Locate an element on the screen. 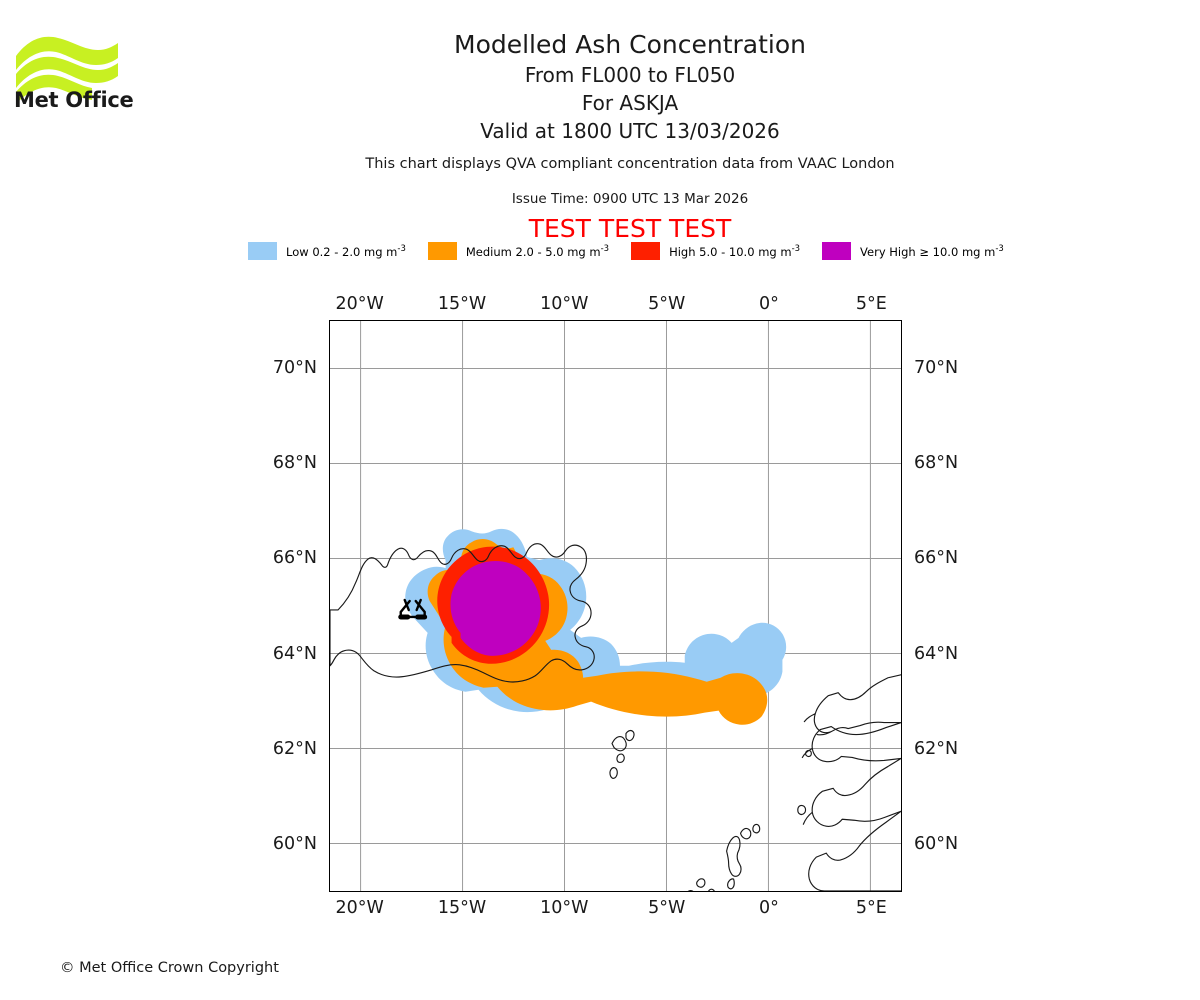 The width and height of the screenshot is (1200, 1000). met-office-logo-text: Met Office is located at coordinates (74, 100).